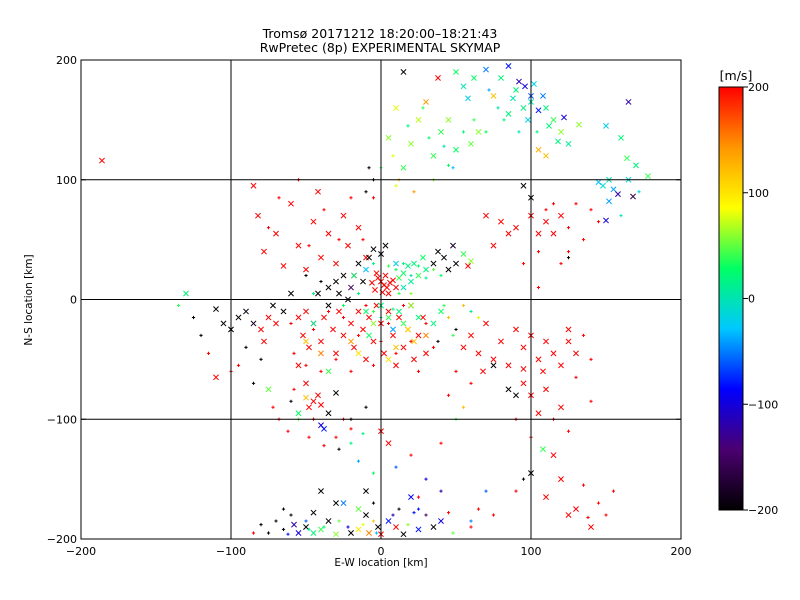 The image size is (800, 600). I want to click on y-tick-label: −200, so click(62, 539).